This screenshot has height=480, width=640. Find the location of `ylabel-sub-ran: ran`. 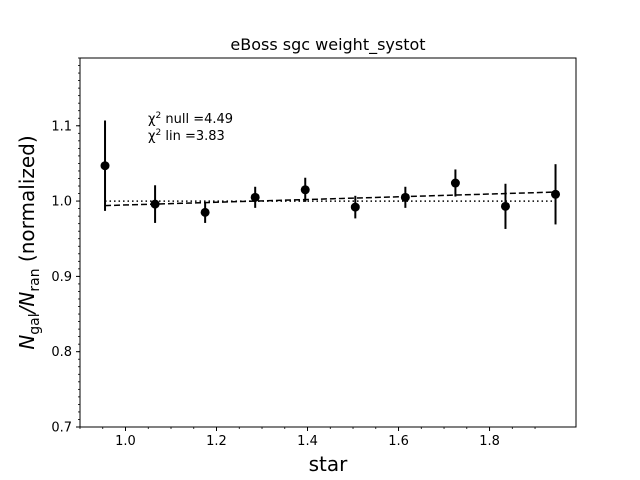

ylabel-sub-ran: ran is located at coordinates (35, 279).